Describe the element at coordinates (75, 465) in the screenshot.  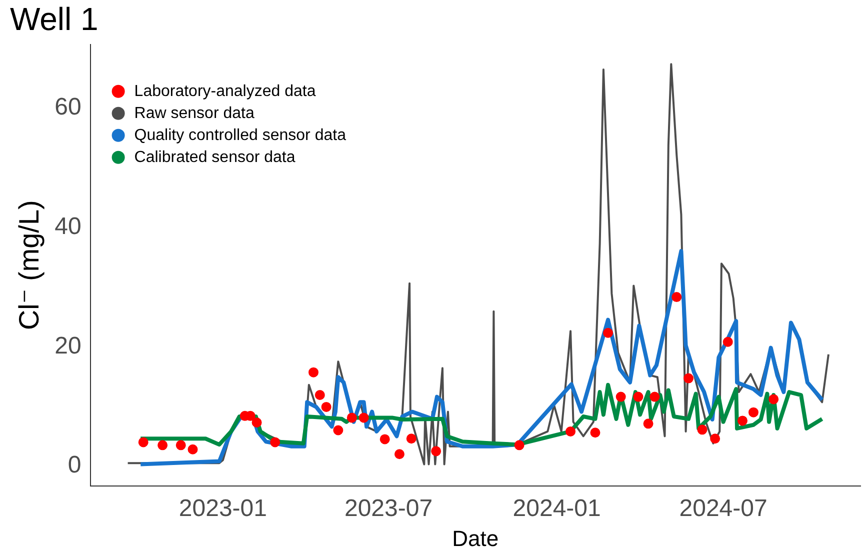
I see `y-tick-label: 0` at that location.